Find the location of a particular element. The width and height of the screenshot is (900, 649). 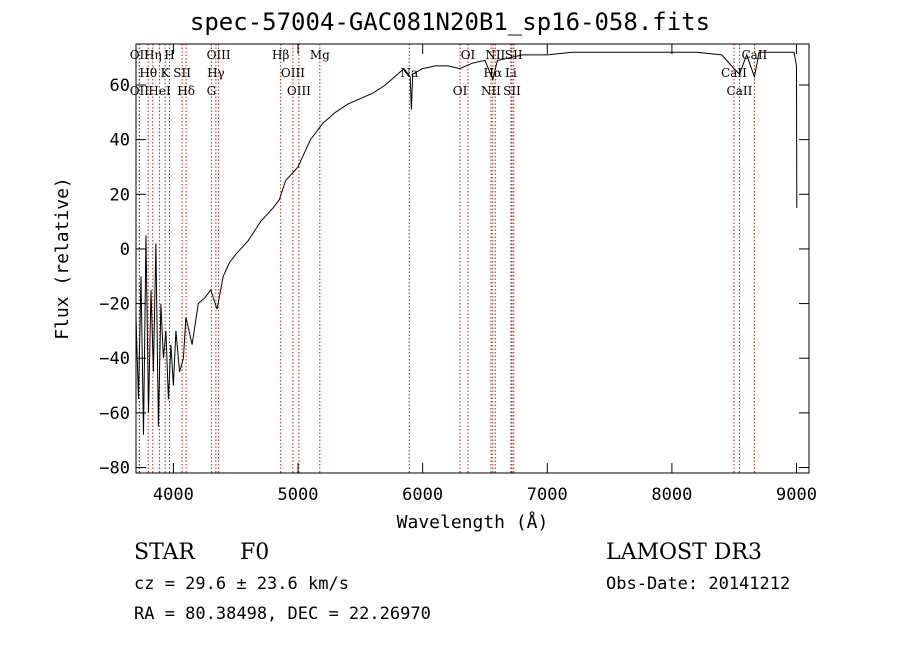

line-label-2-1: OII is located at coordinates (140, 55).